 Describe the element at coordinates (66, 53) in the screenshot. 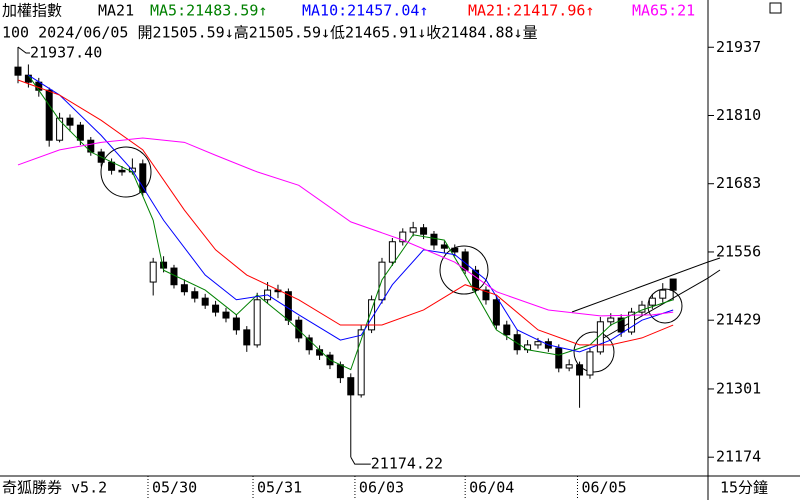

I see `annotation: 21937.40` at that location.